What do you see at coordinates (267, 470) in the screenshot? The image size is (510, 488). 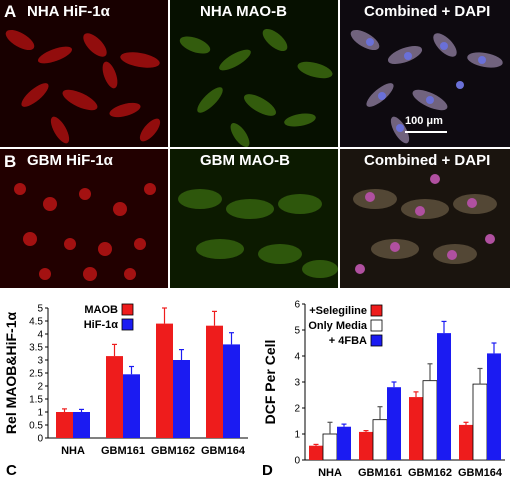 I see `panel-letter-d: D` at bounding box center [267, 470].